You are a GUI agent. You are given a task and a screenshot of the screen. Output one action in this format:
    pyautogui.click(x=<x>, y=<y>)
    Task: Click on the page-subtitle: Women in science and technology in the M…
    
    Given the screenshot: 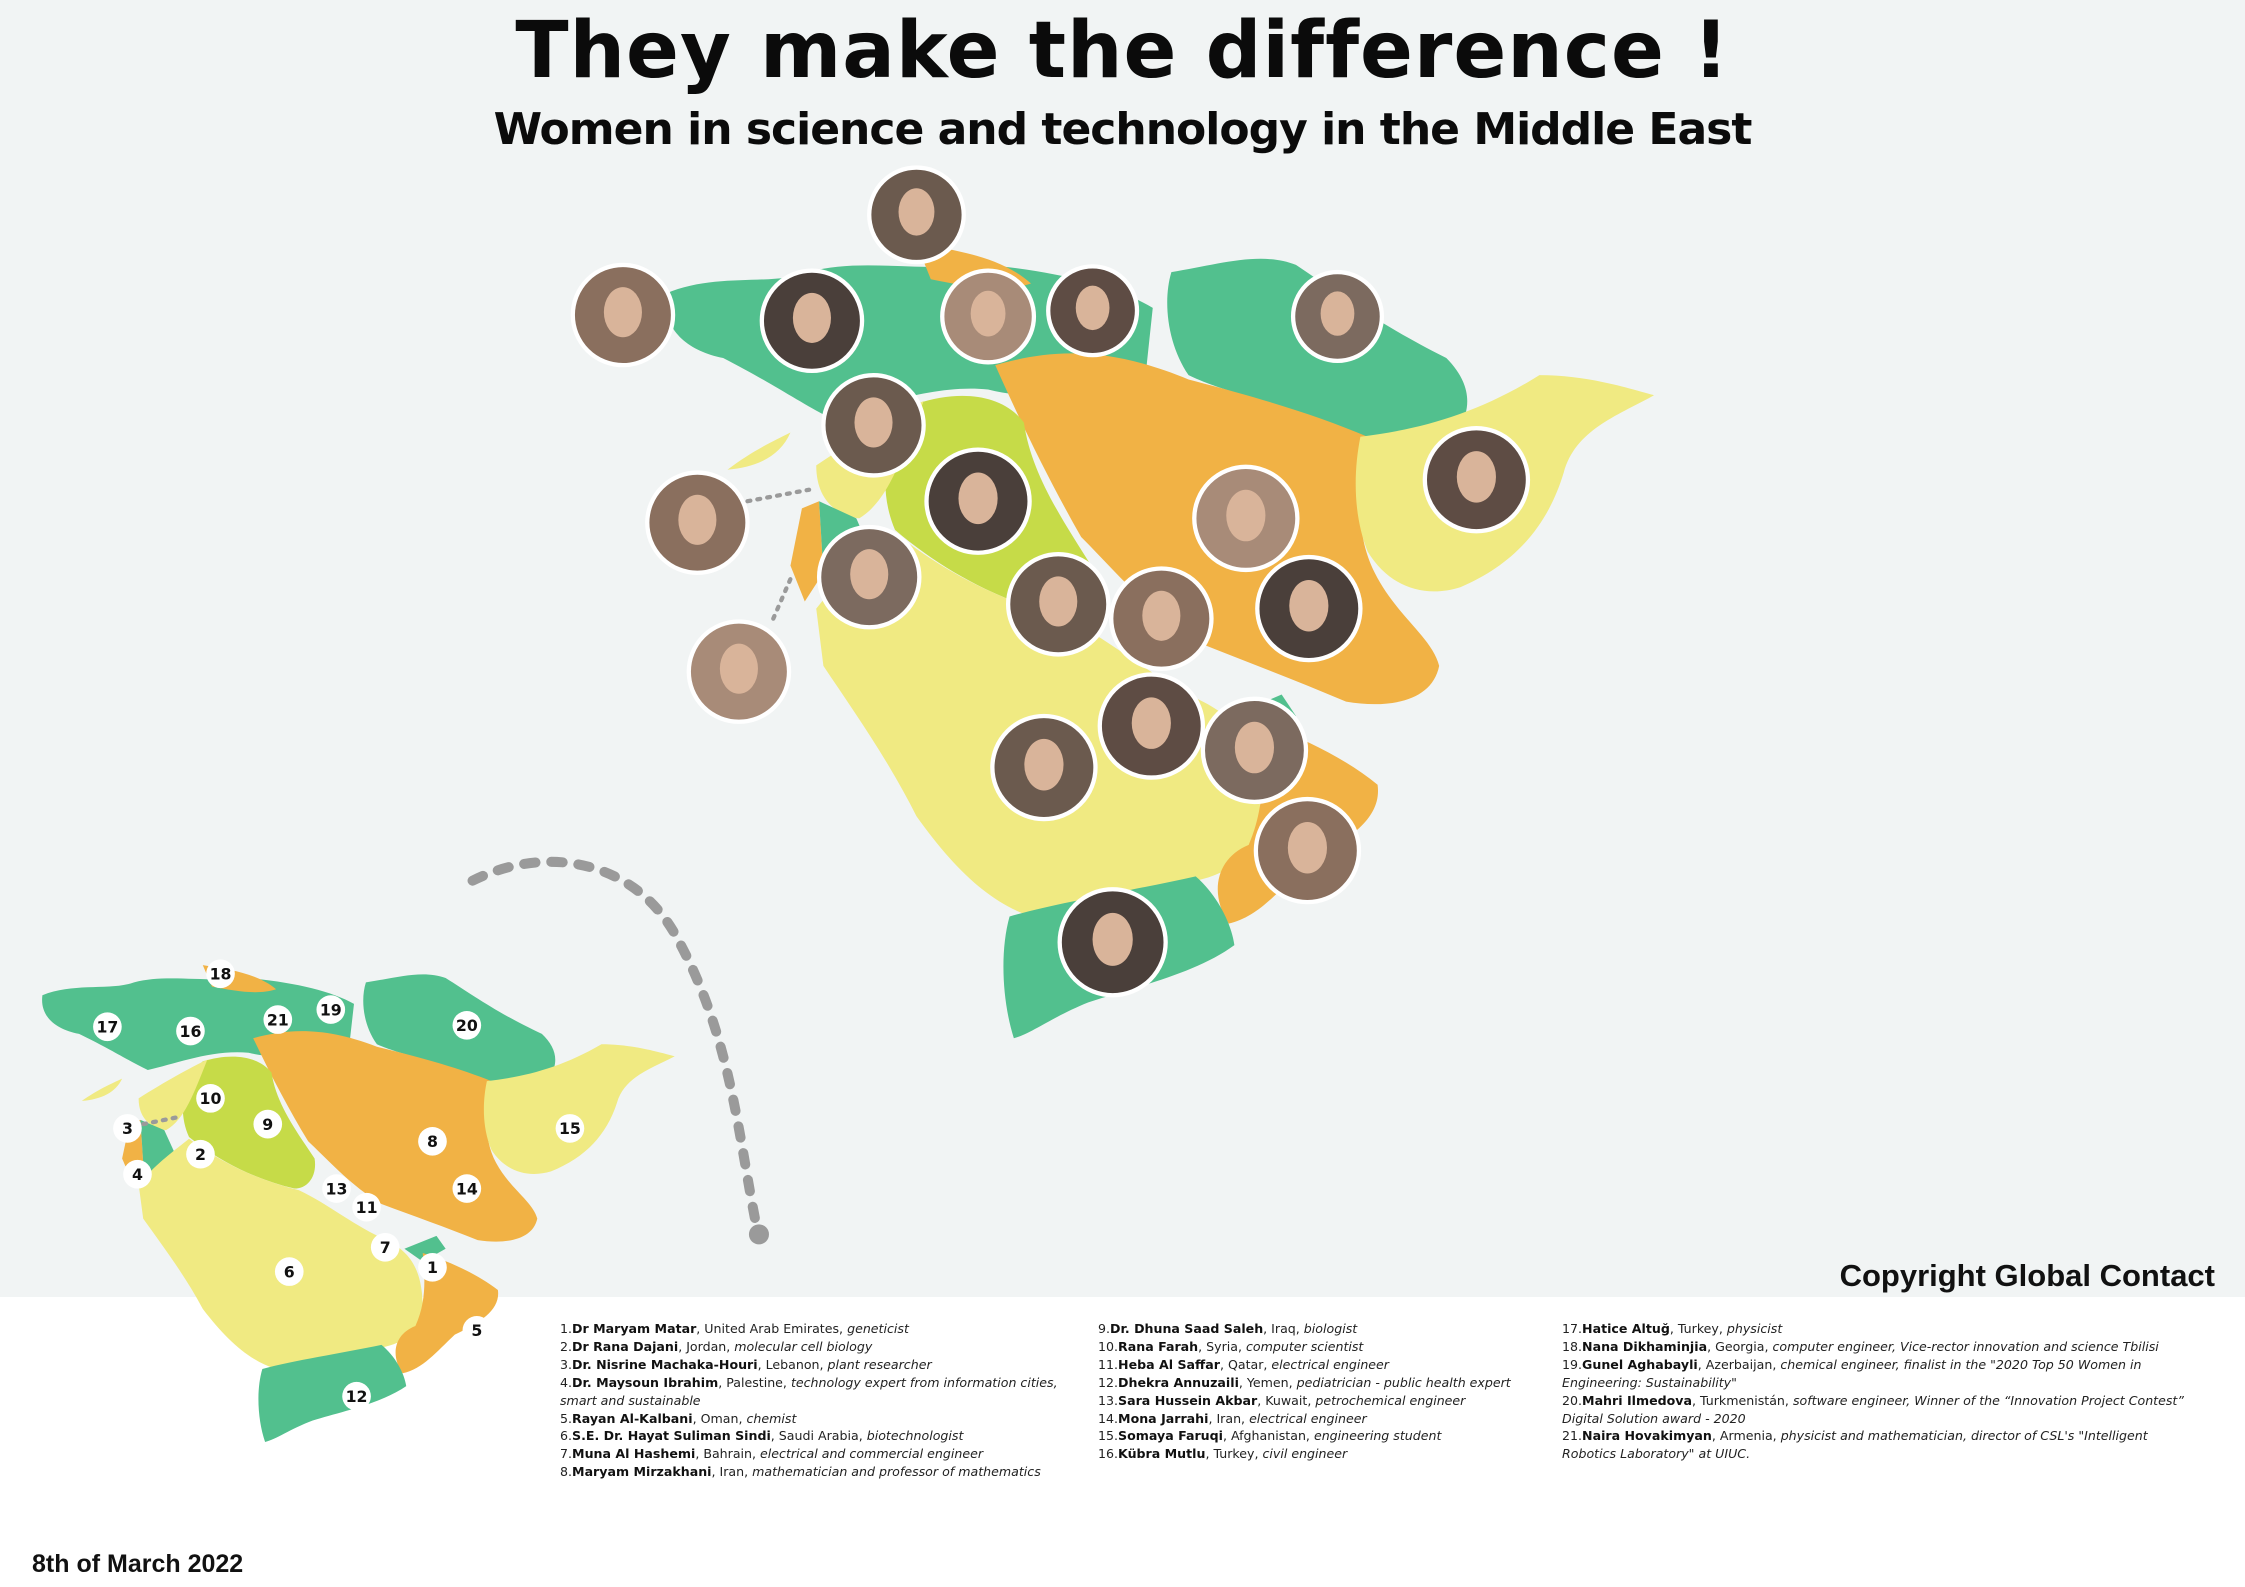 What is the action you would take?
    pyautogui.click(x=1123, y=129)
    